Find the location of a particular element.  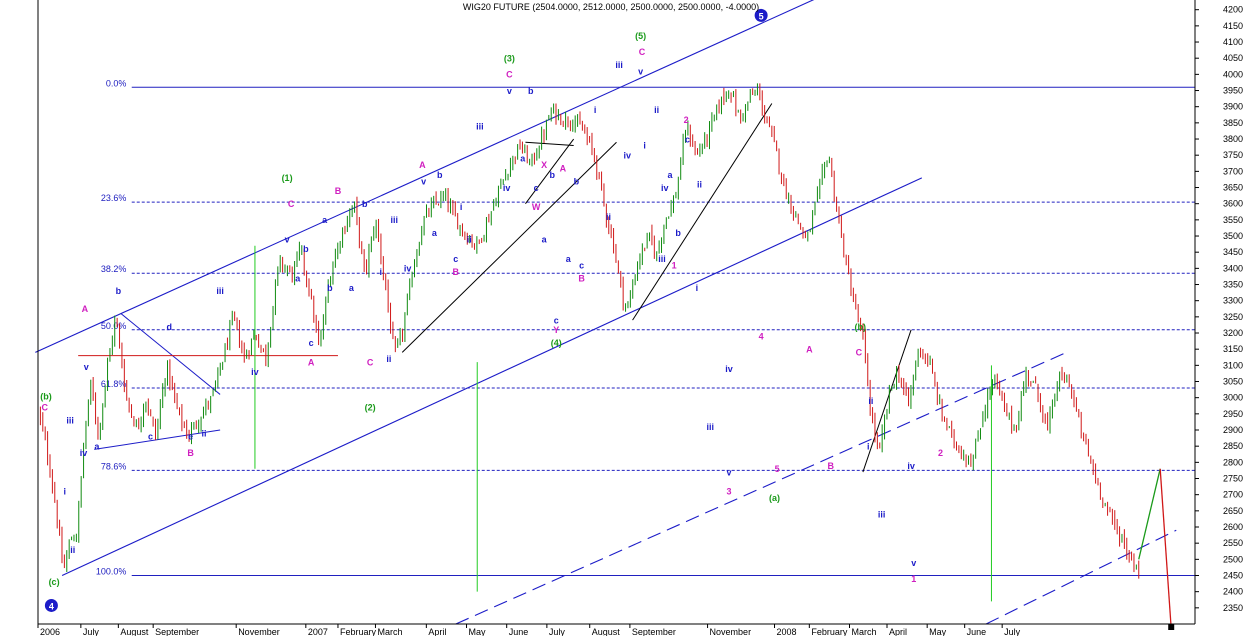

wave-label-64: Y is located at coordinates (556, 330).